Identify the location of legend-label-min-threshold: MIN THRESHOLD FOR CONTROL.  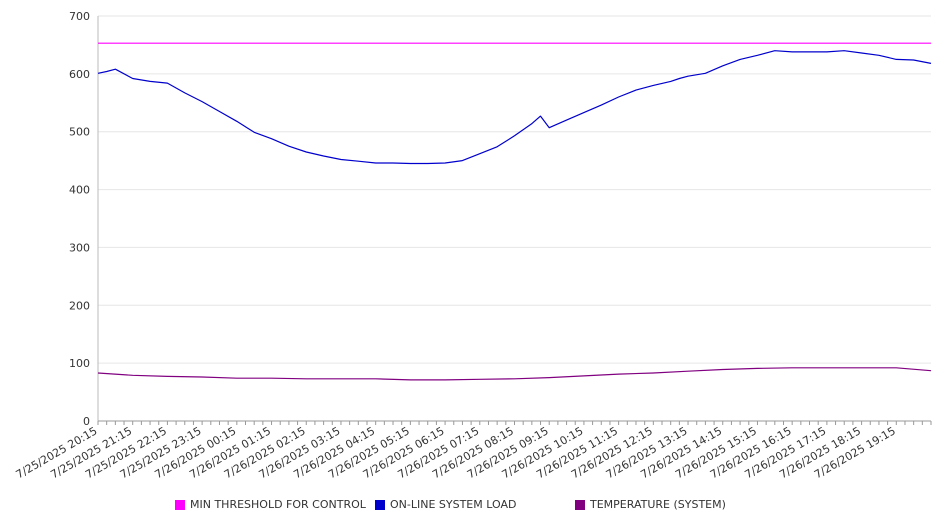
(278, 504).